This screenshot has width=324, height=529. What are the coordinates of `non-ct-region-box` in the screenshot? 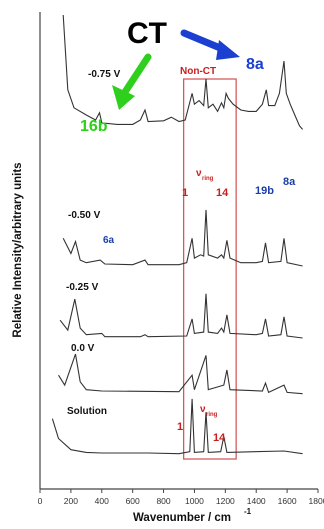 It's located at (209, 269).